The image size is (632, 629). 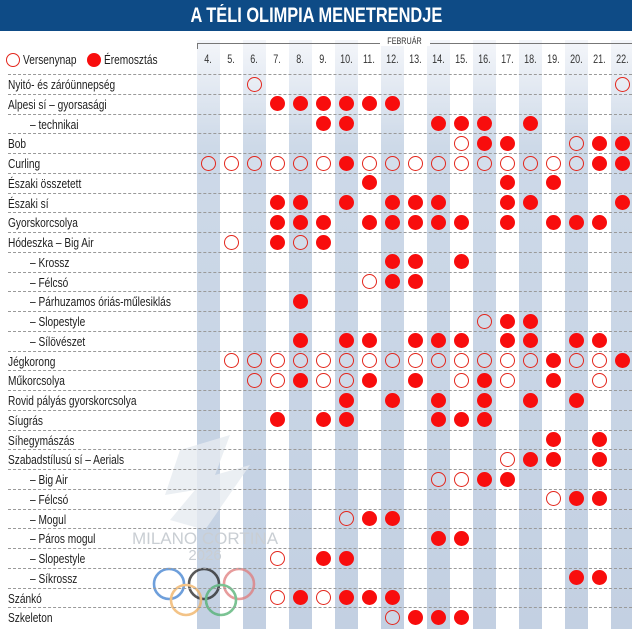 I want to click on event-row: Szkeleton, so click(x=320, y=617).